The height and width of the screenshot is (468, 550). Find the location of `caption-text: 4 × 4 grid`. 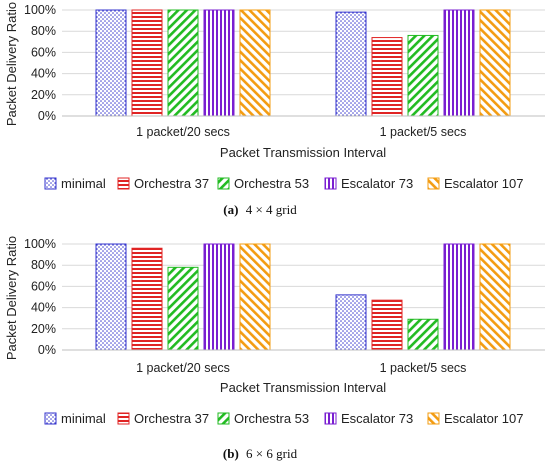

caption-text: 4 × 4 grid is located at coordinates (272, 209).